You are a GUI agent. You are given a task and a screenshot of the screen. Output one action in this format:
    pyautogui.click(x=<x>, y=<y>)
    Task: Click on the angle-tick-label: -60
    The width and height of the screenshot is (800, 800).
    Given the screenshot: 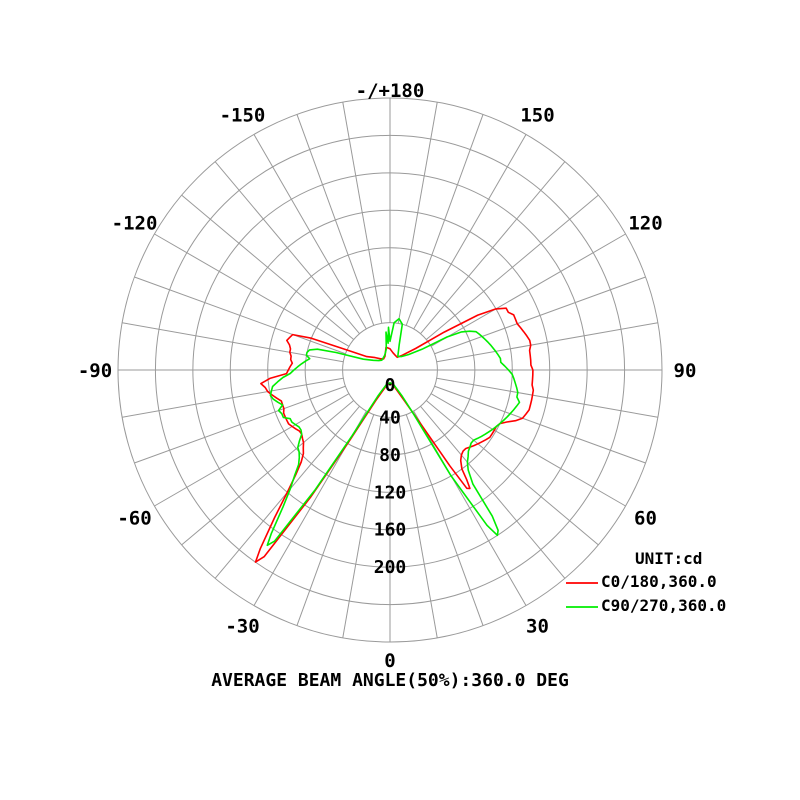 What is the action you would take?
    pyautogui.click(x=134, y=519)
    